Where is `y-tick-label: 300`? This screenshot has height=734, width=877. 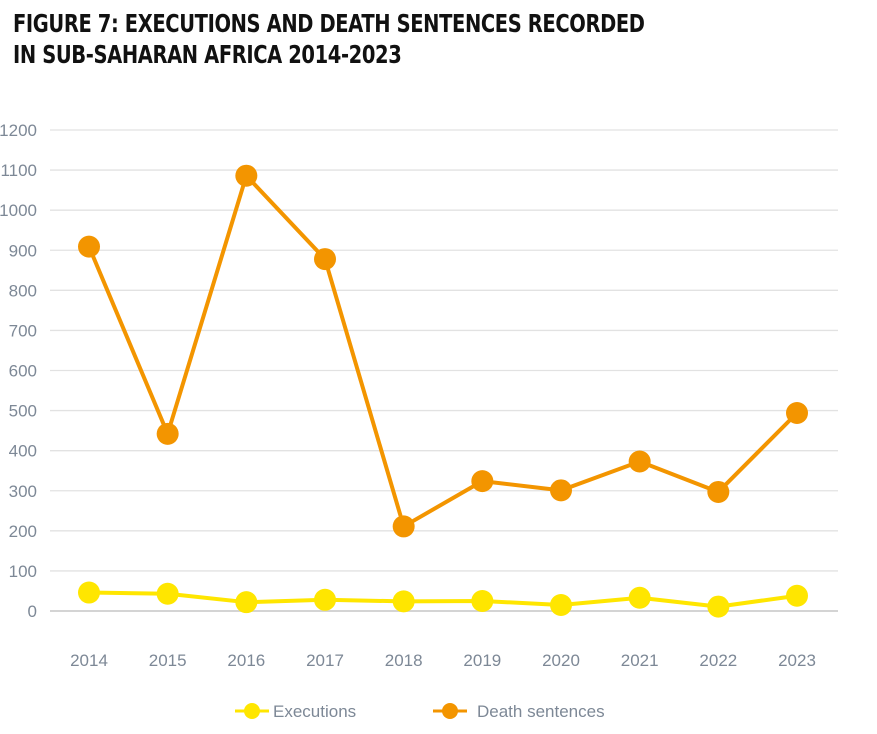 y-tick-label: 300 is located at coordinates (23, 491).